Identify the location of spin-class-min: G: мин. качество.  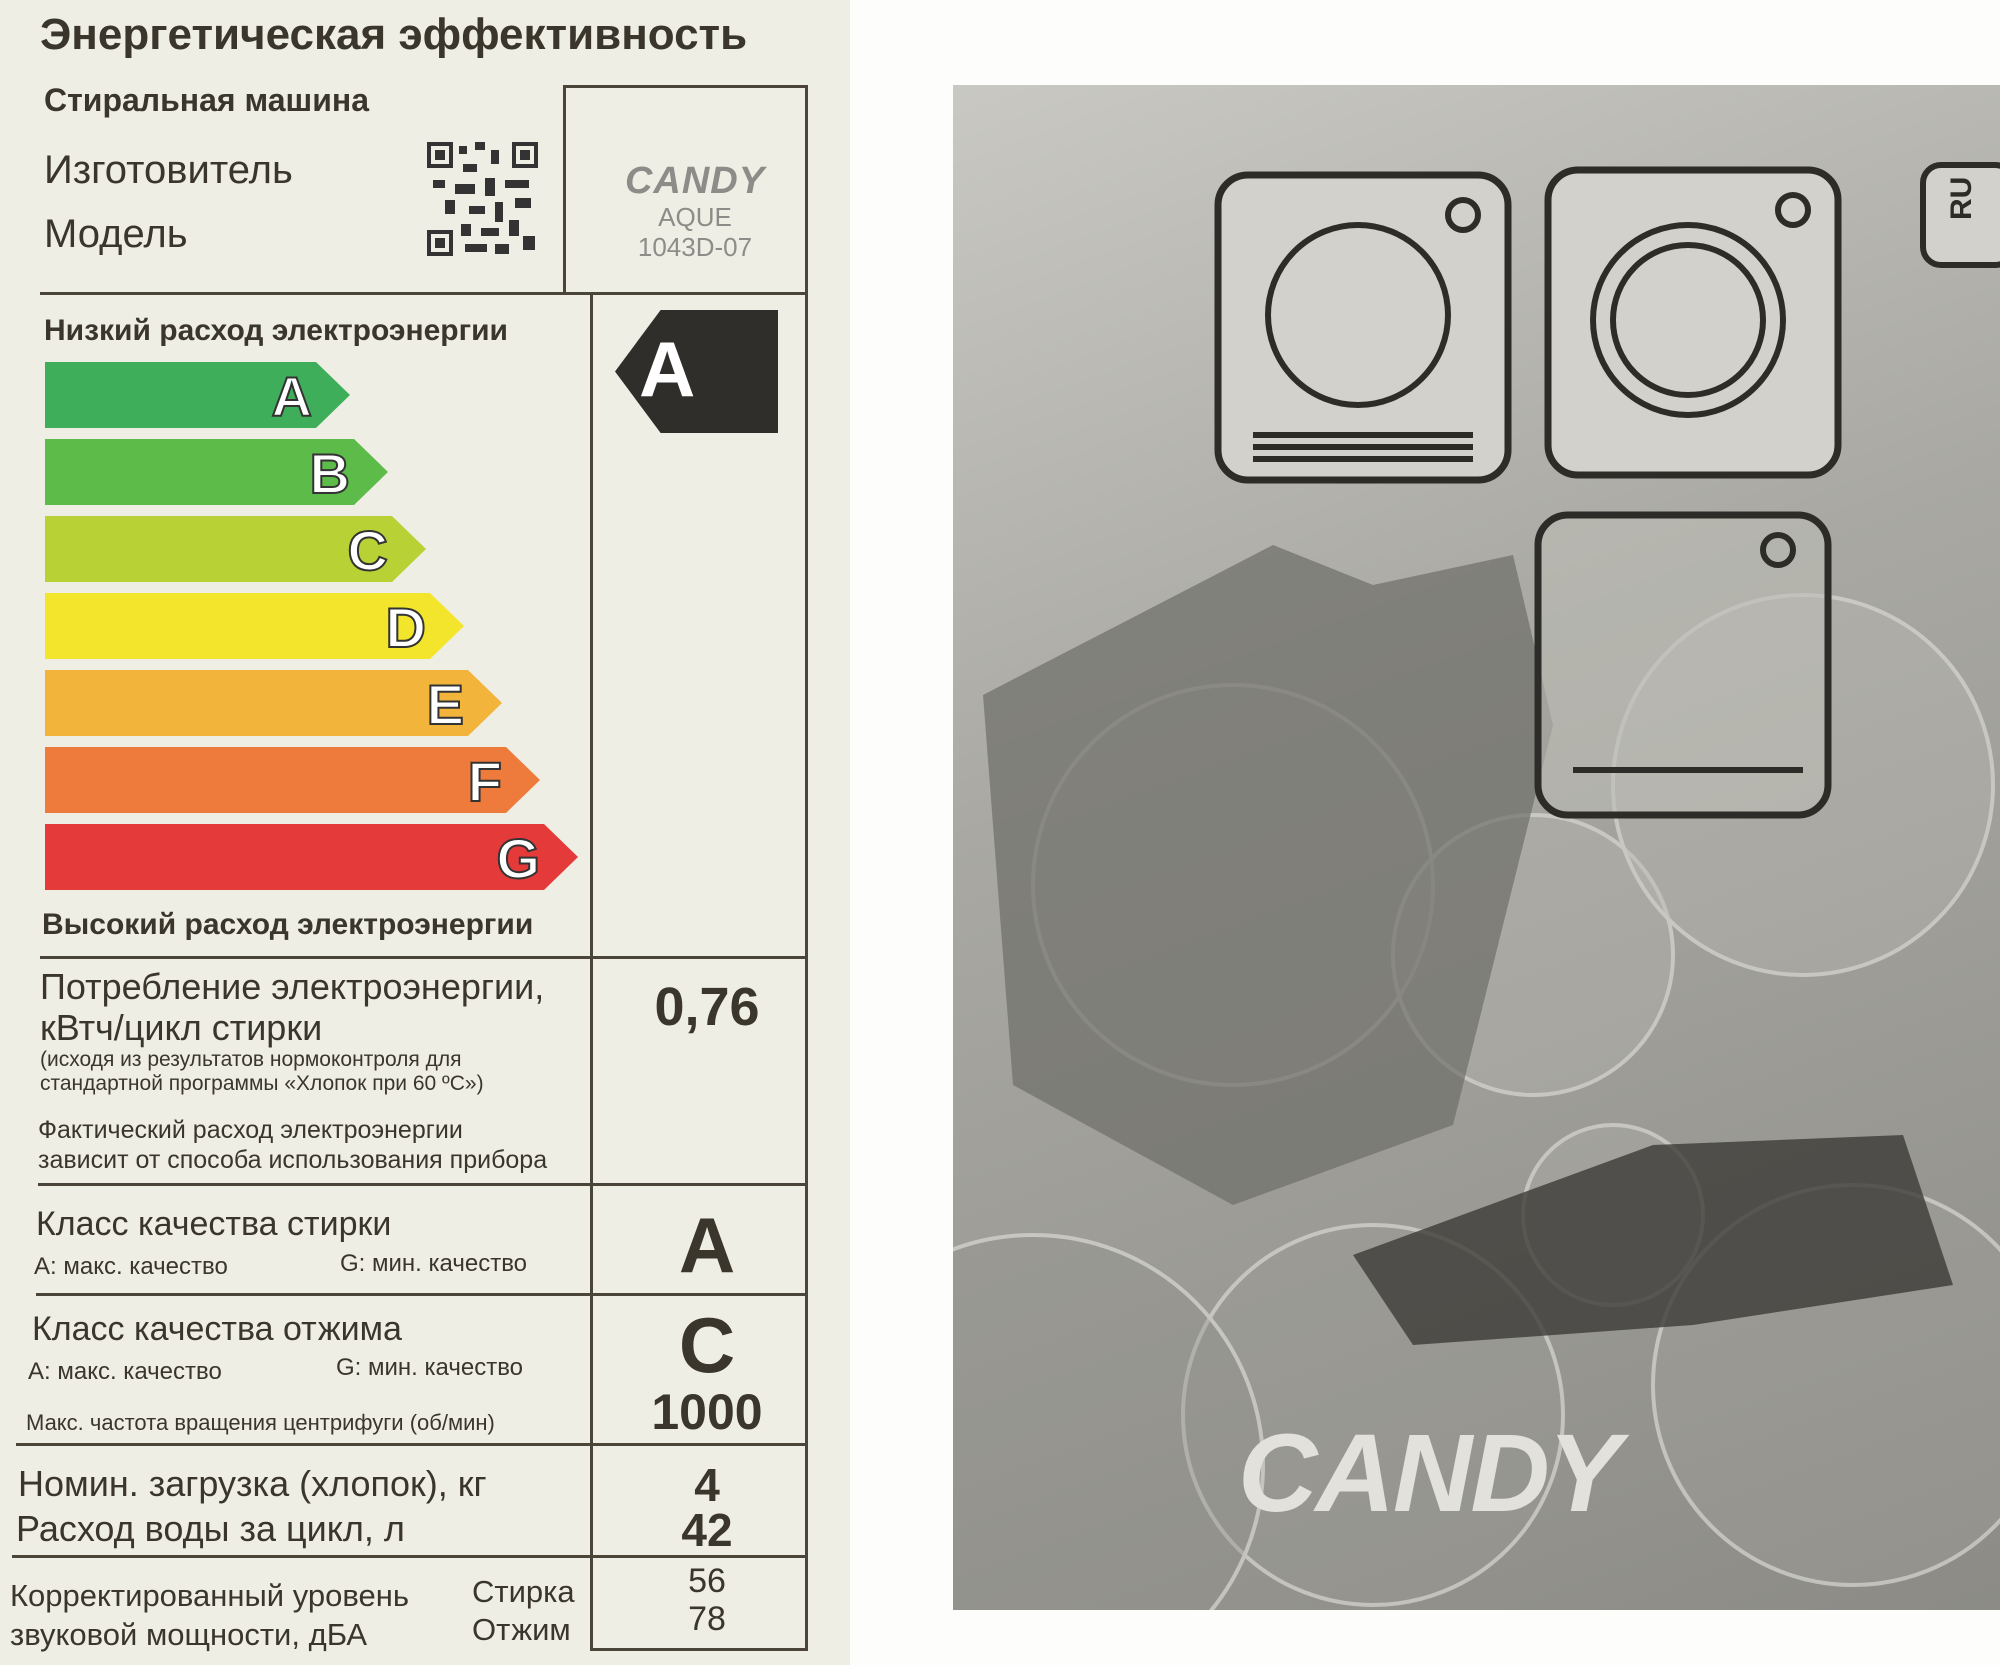
(430, 1367).